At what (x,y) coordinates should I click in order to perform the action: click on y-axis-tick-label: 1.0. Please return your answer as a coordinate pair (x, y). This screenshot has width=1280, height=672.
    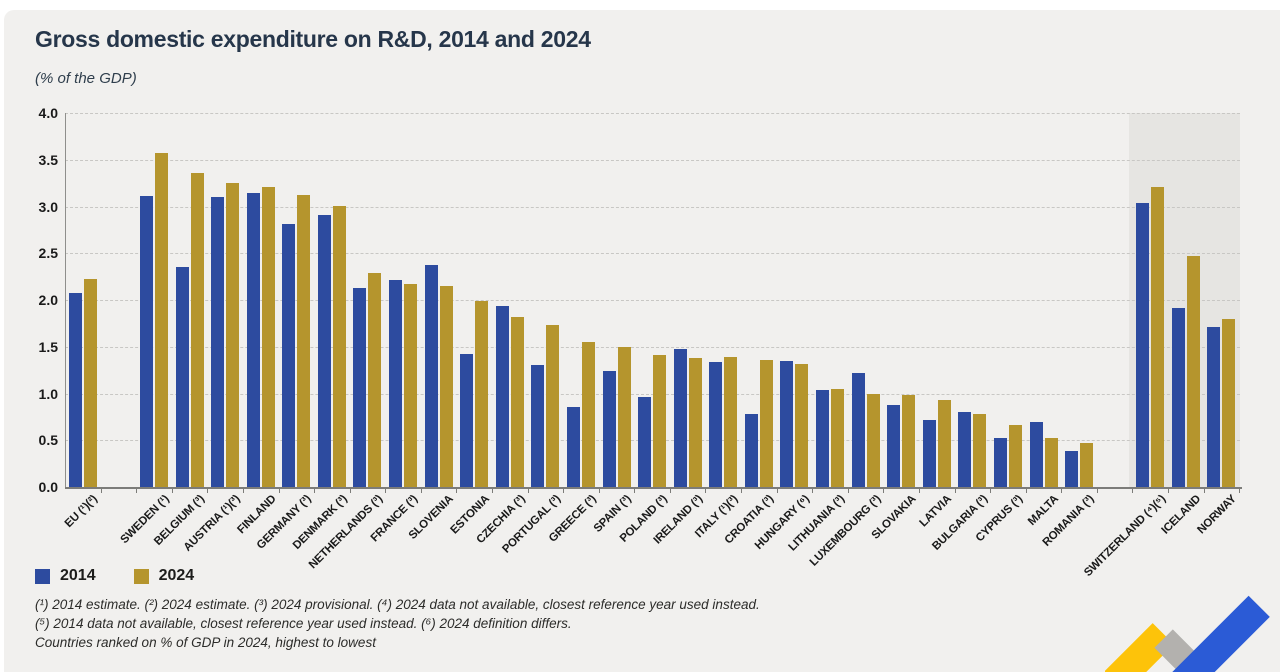
    Looking at the image, I should click on (48, 393).